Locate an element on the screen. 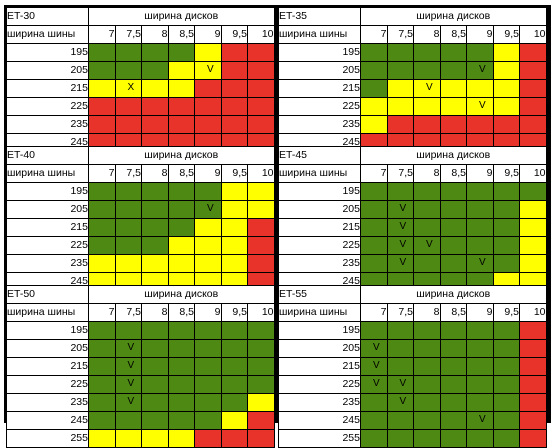 This screenshot has height=448, width=556. offset-title: ET-50 is located at coordinates (47, 294).